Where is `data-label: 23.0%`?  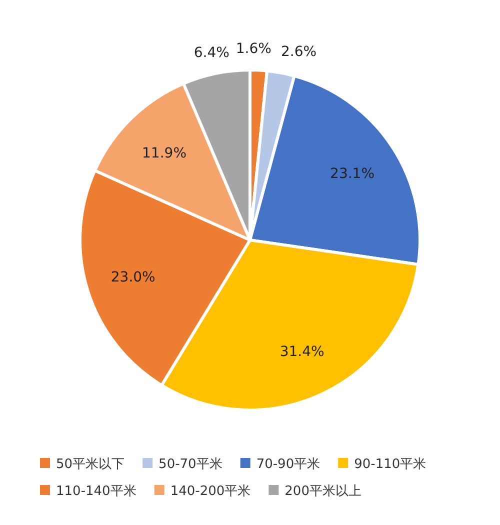
data-label: 23.0% is located at coordinates (133, 277).